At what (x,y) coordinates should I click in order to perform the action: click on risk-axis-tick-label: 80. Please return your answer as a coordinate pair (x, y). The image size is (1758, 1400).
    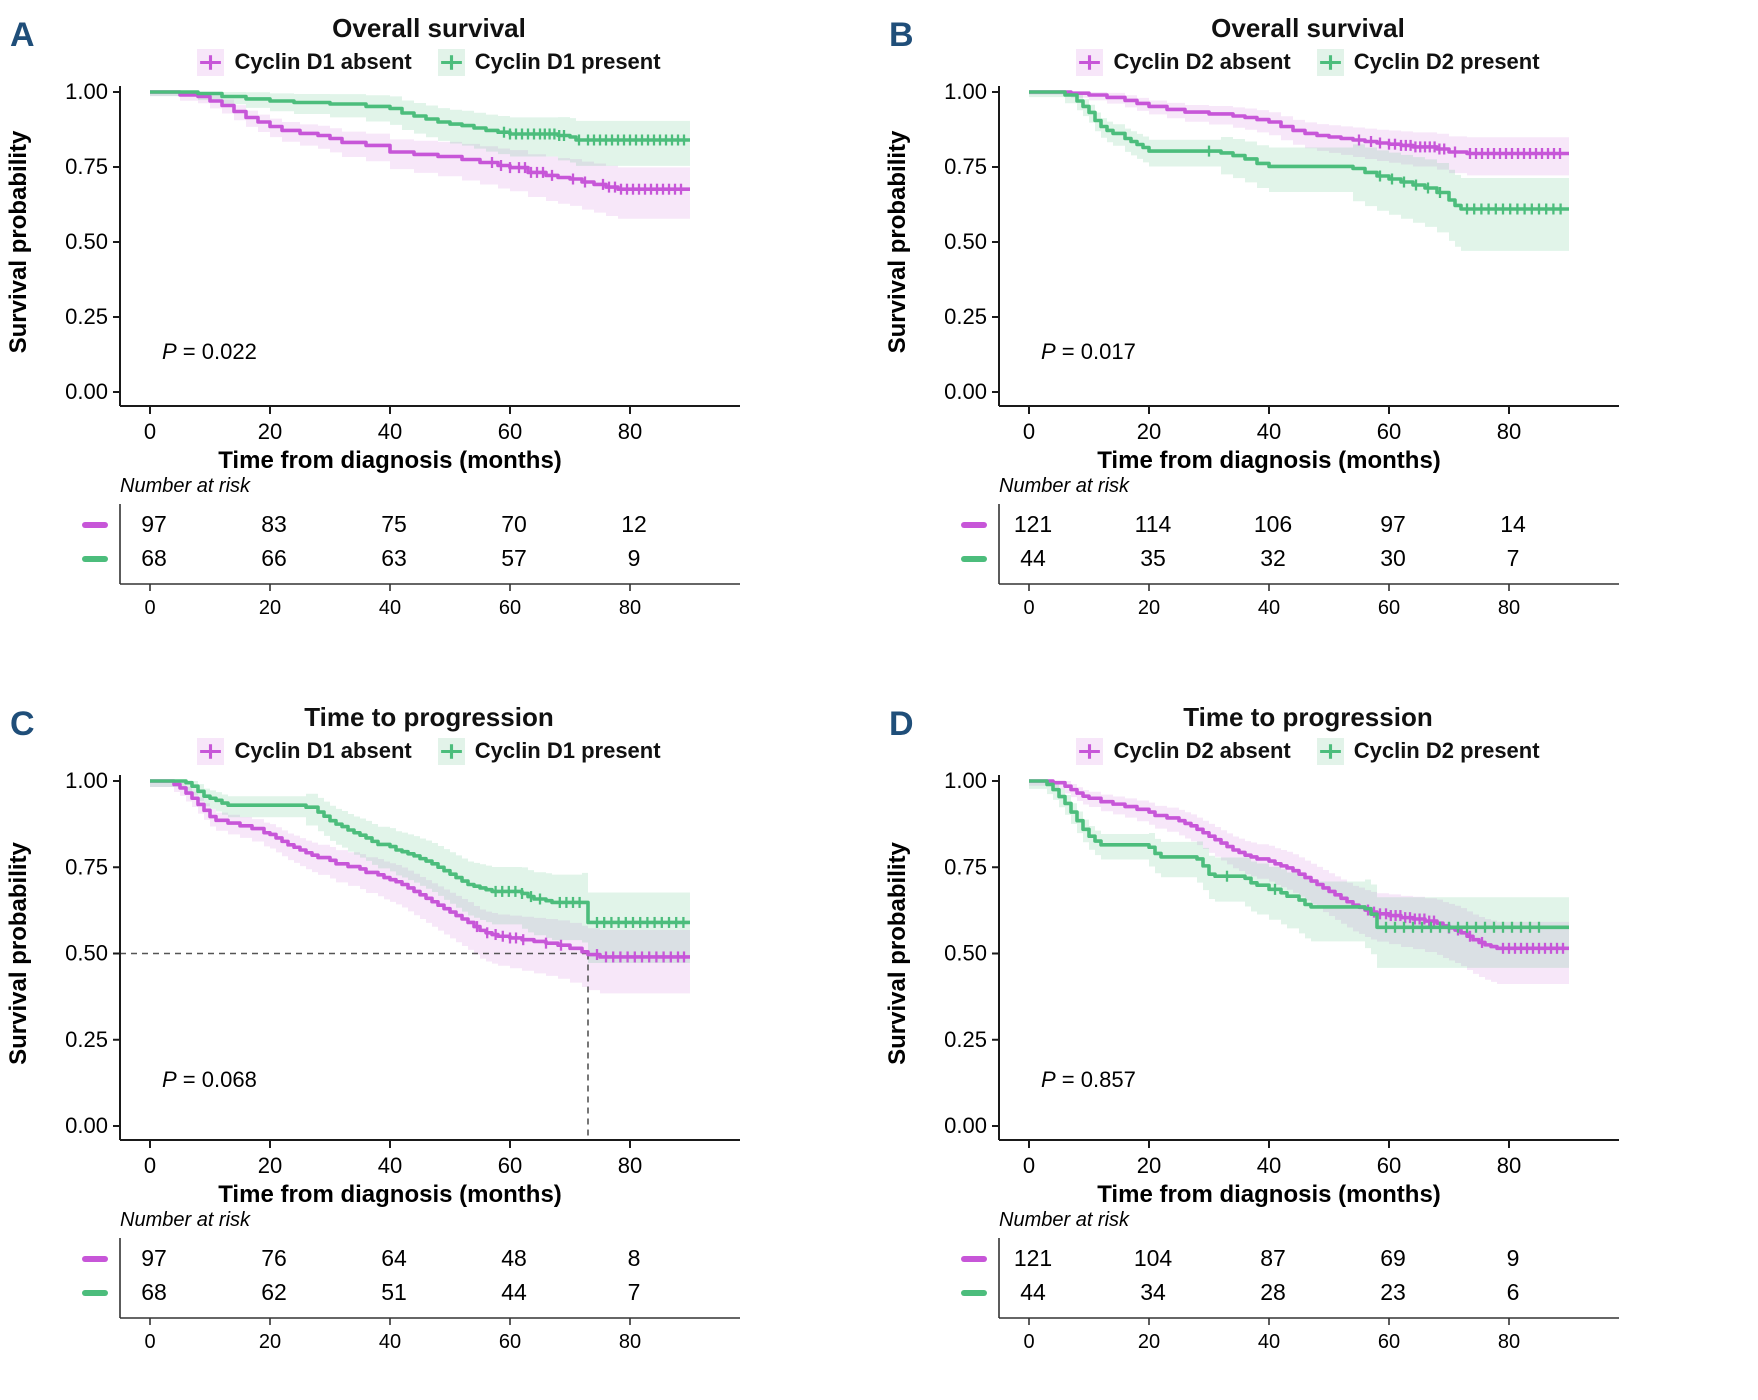
    Looking at the image, I should click on (1509, 1342).